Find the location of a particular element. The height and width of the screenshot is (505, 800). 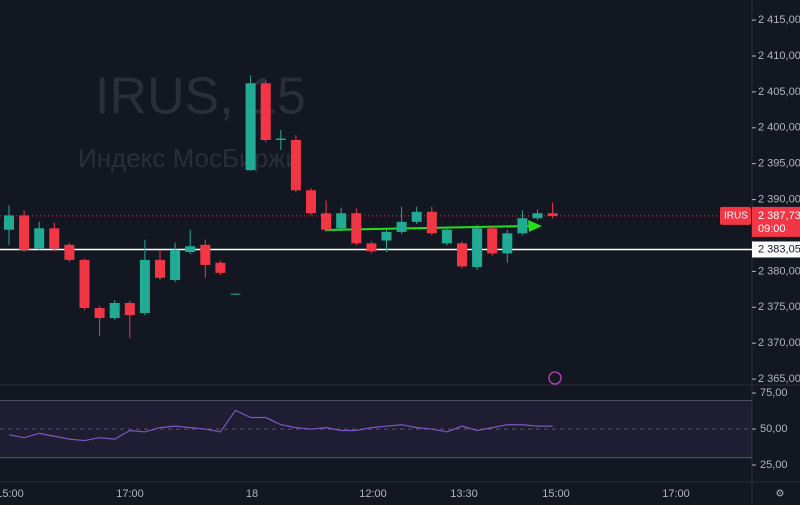

watermark-symbol: IRUS, 15 is located at coordinates (200, 97).